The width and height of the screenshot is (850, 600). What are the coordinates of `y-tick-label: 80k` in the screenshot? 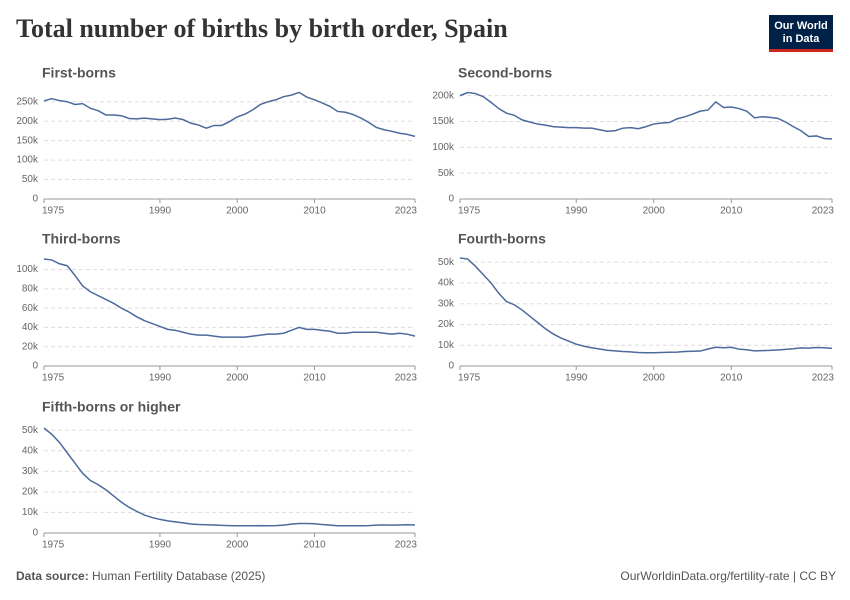 It's located at (30, 288).